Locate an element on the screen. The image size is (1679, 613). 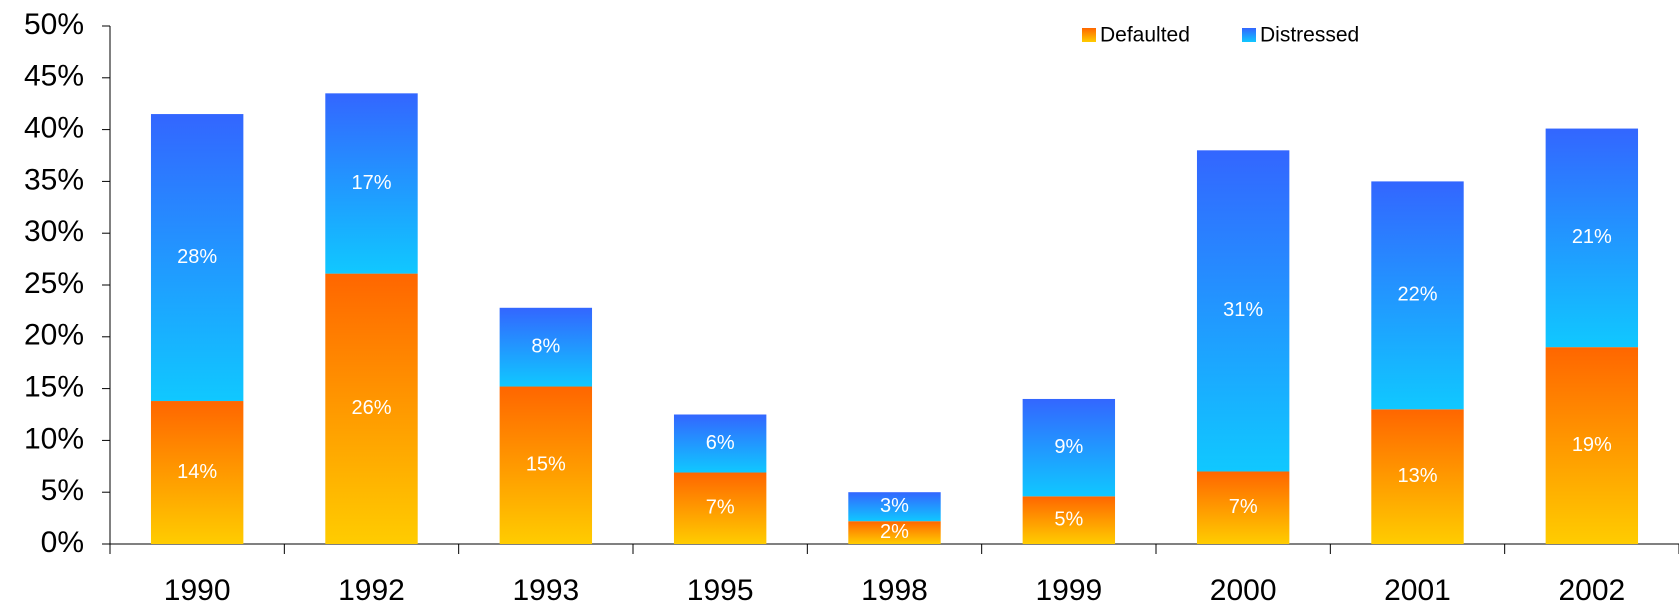
data-label: 17% is located at coordinates (371, 183).